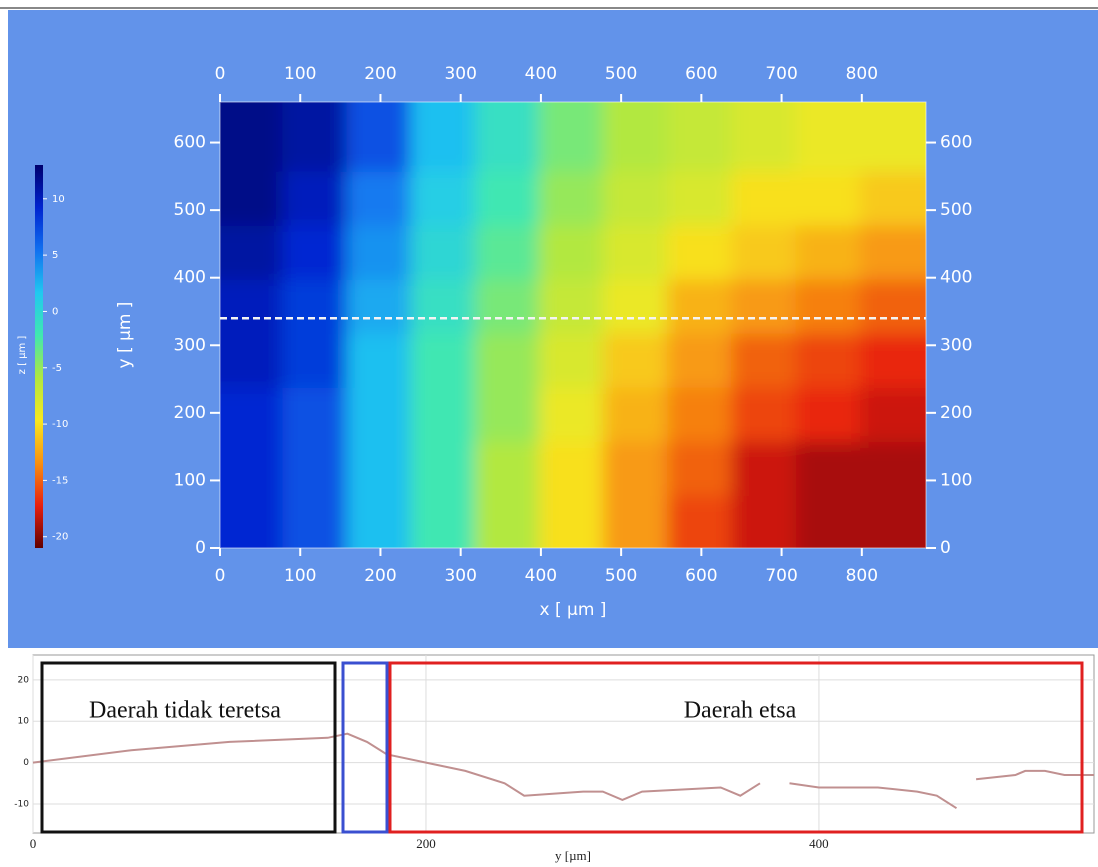 Image resolution: width=1098 pixels, height=867 pixels. Describe the element at coordinates (300, 576) in the screenshot. I see `x-tick-label: 100` at that location.